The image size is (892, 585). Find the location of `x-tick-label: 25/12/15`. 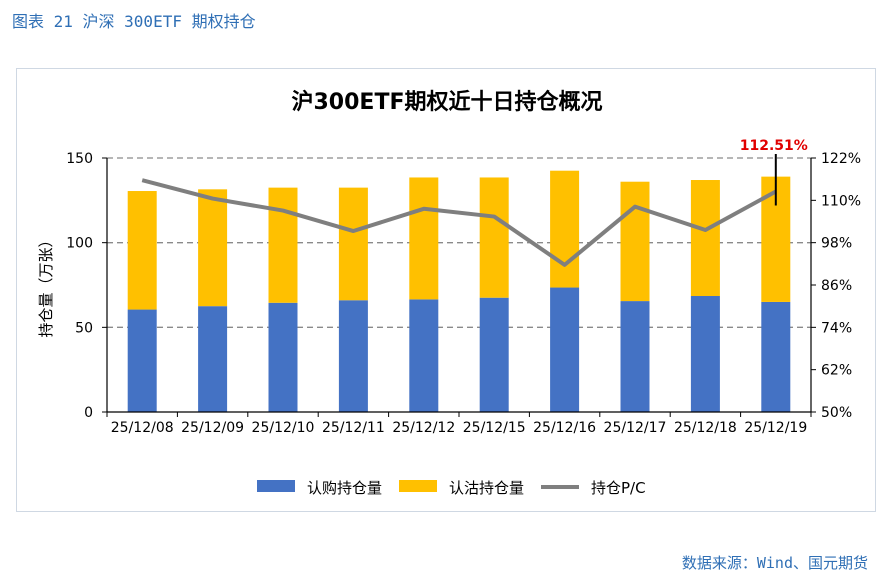

x-tick-label: 25/12/15 is located at coordinates (494, 428).